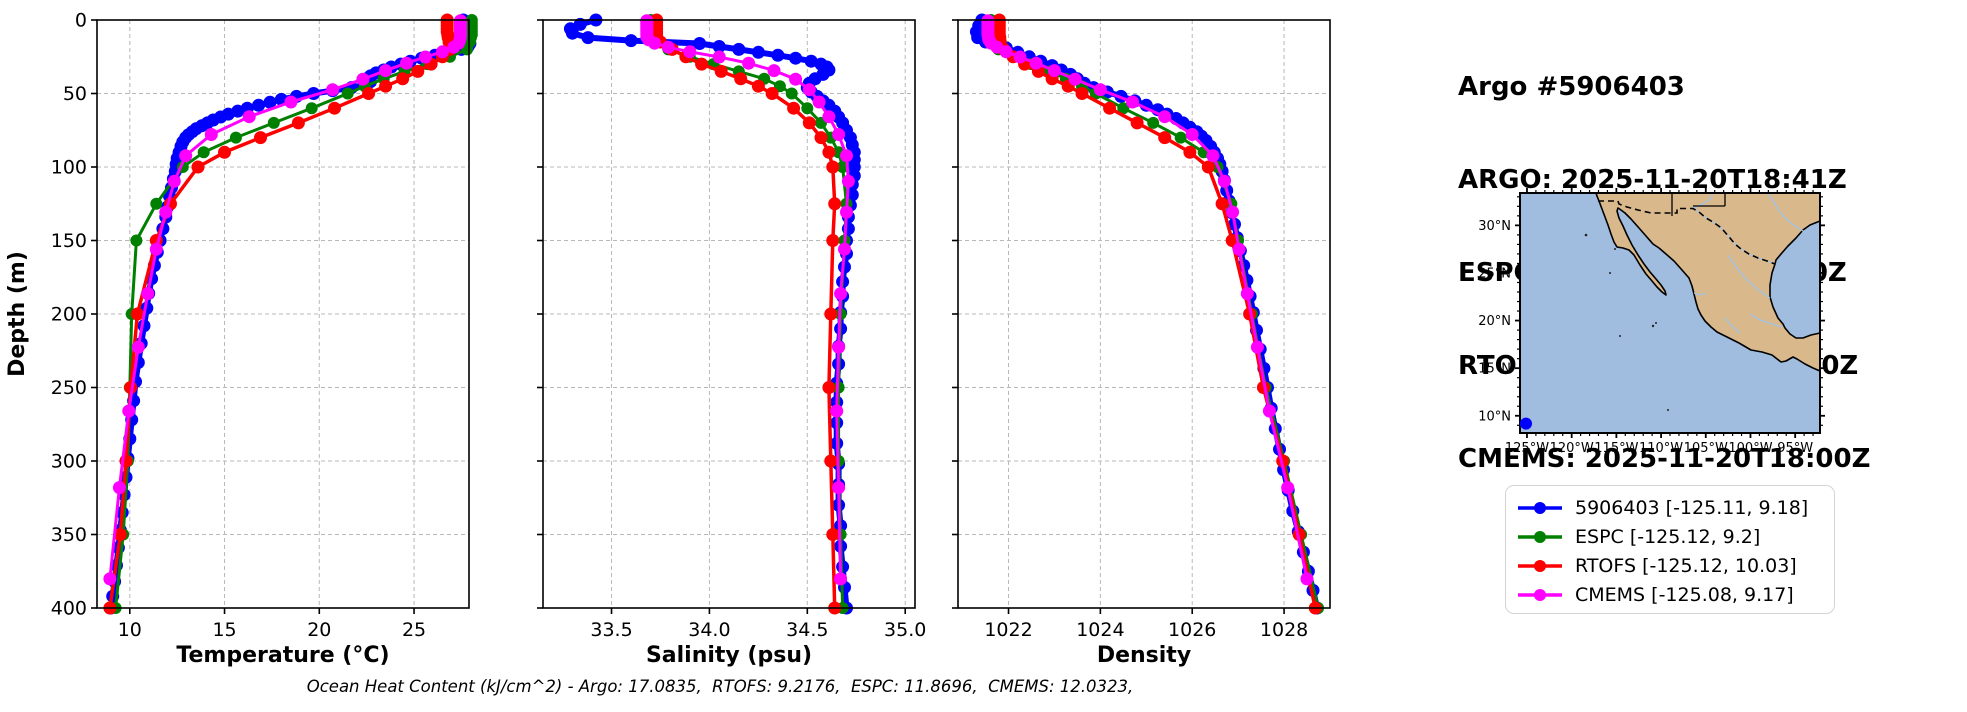 The width and height of the screenshot is (1967, 712). Describe the element at coordinates (729, 655) in the screenshot. I see `svg-text: Salinity (psu)` at that location.